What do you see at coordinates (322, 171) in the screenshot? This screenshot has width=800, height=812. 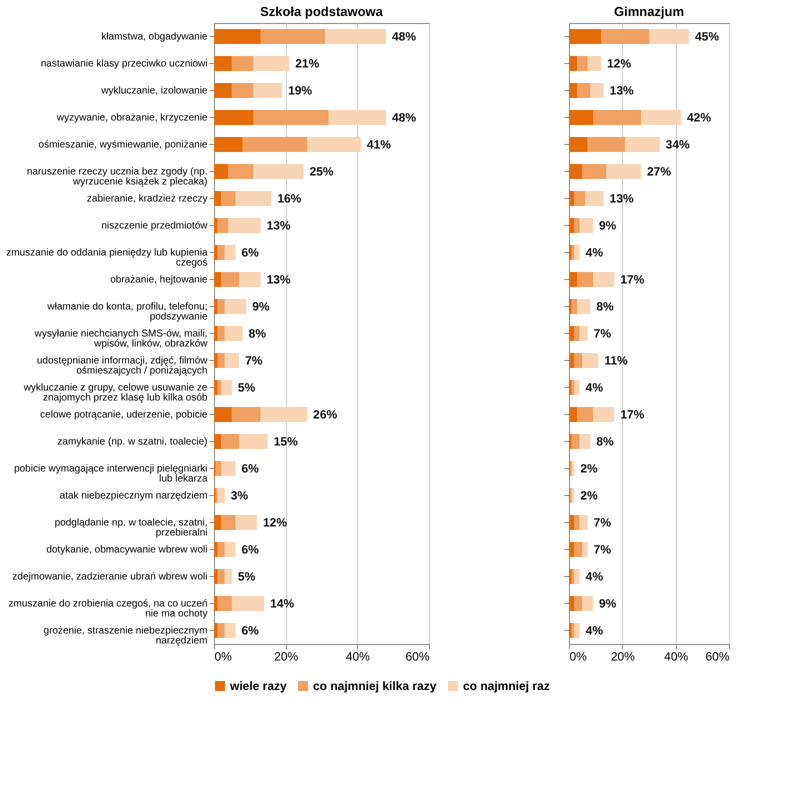 I see `total-label: 25%` at bounding box center [322, 171].